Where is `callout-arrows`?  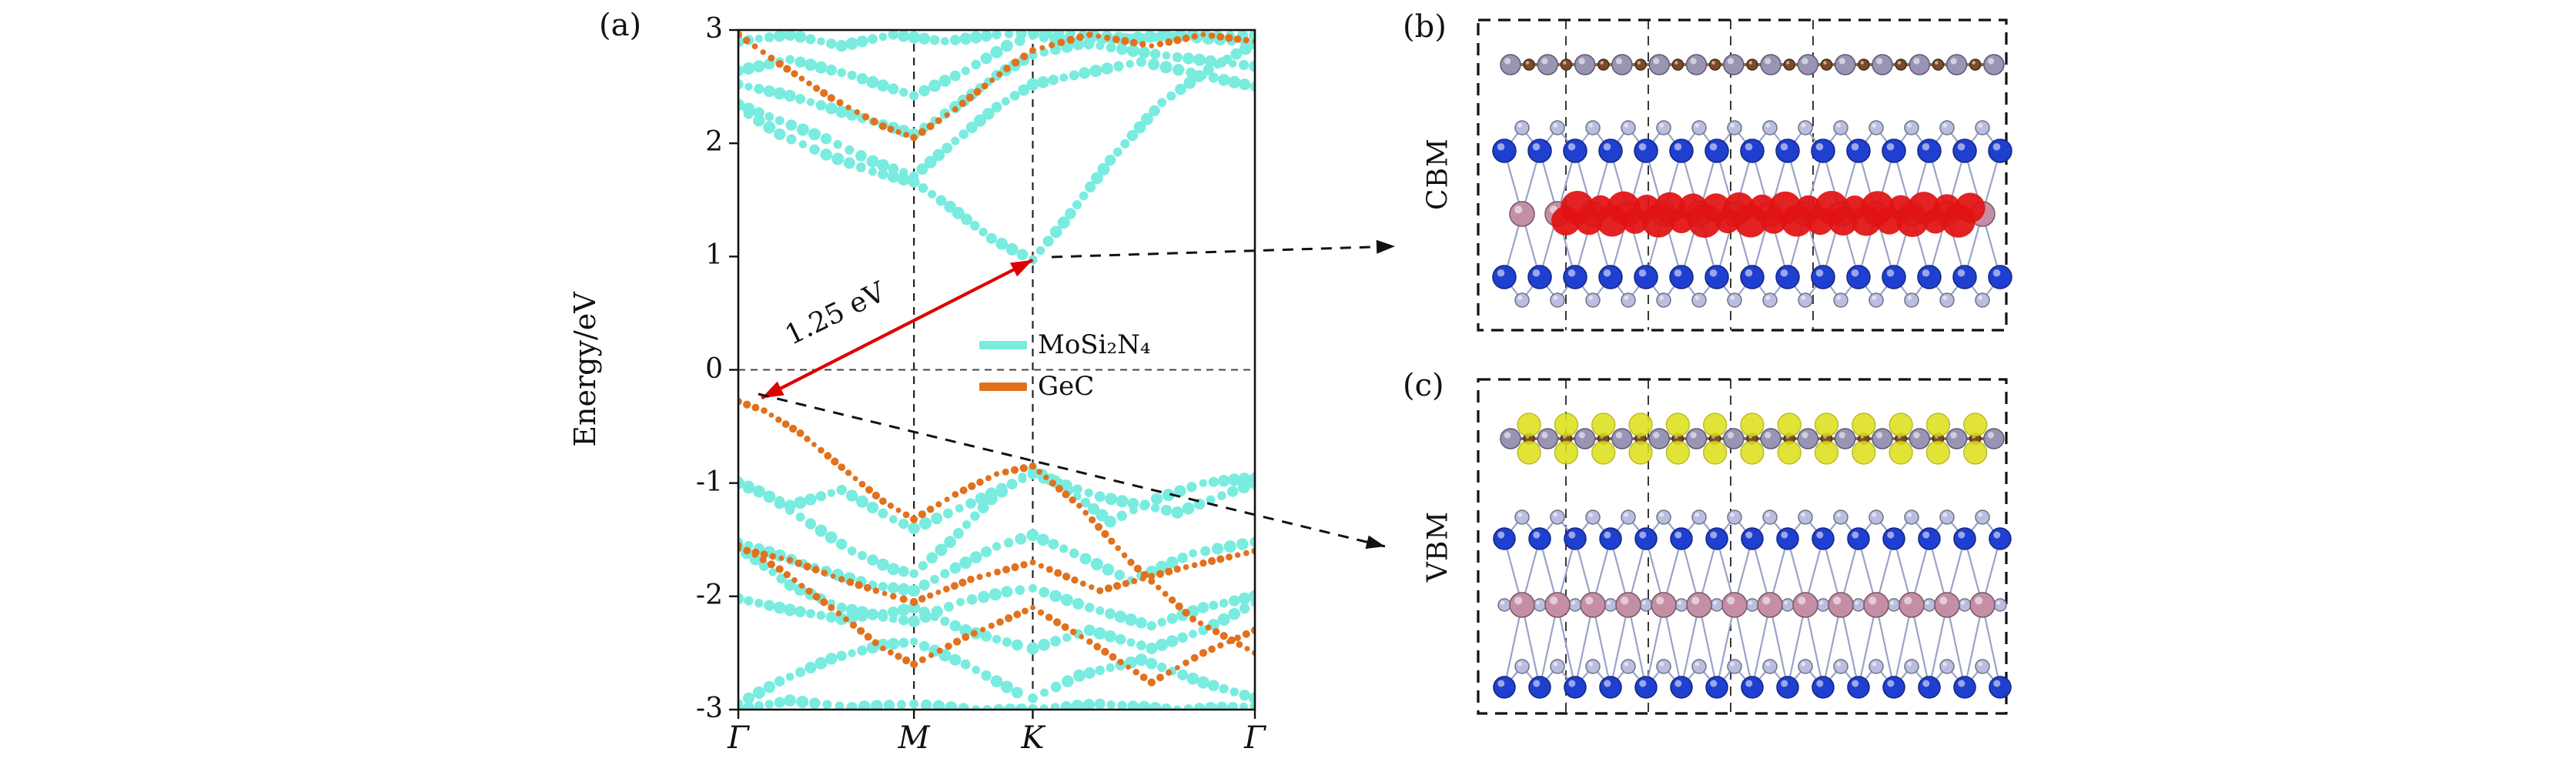
callout-arrows is located at coordinates (1077, 394).